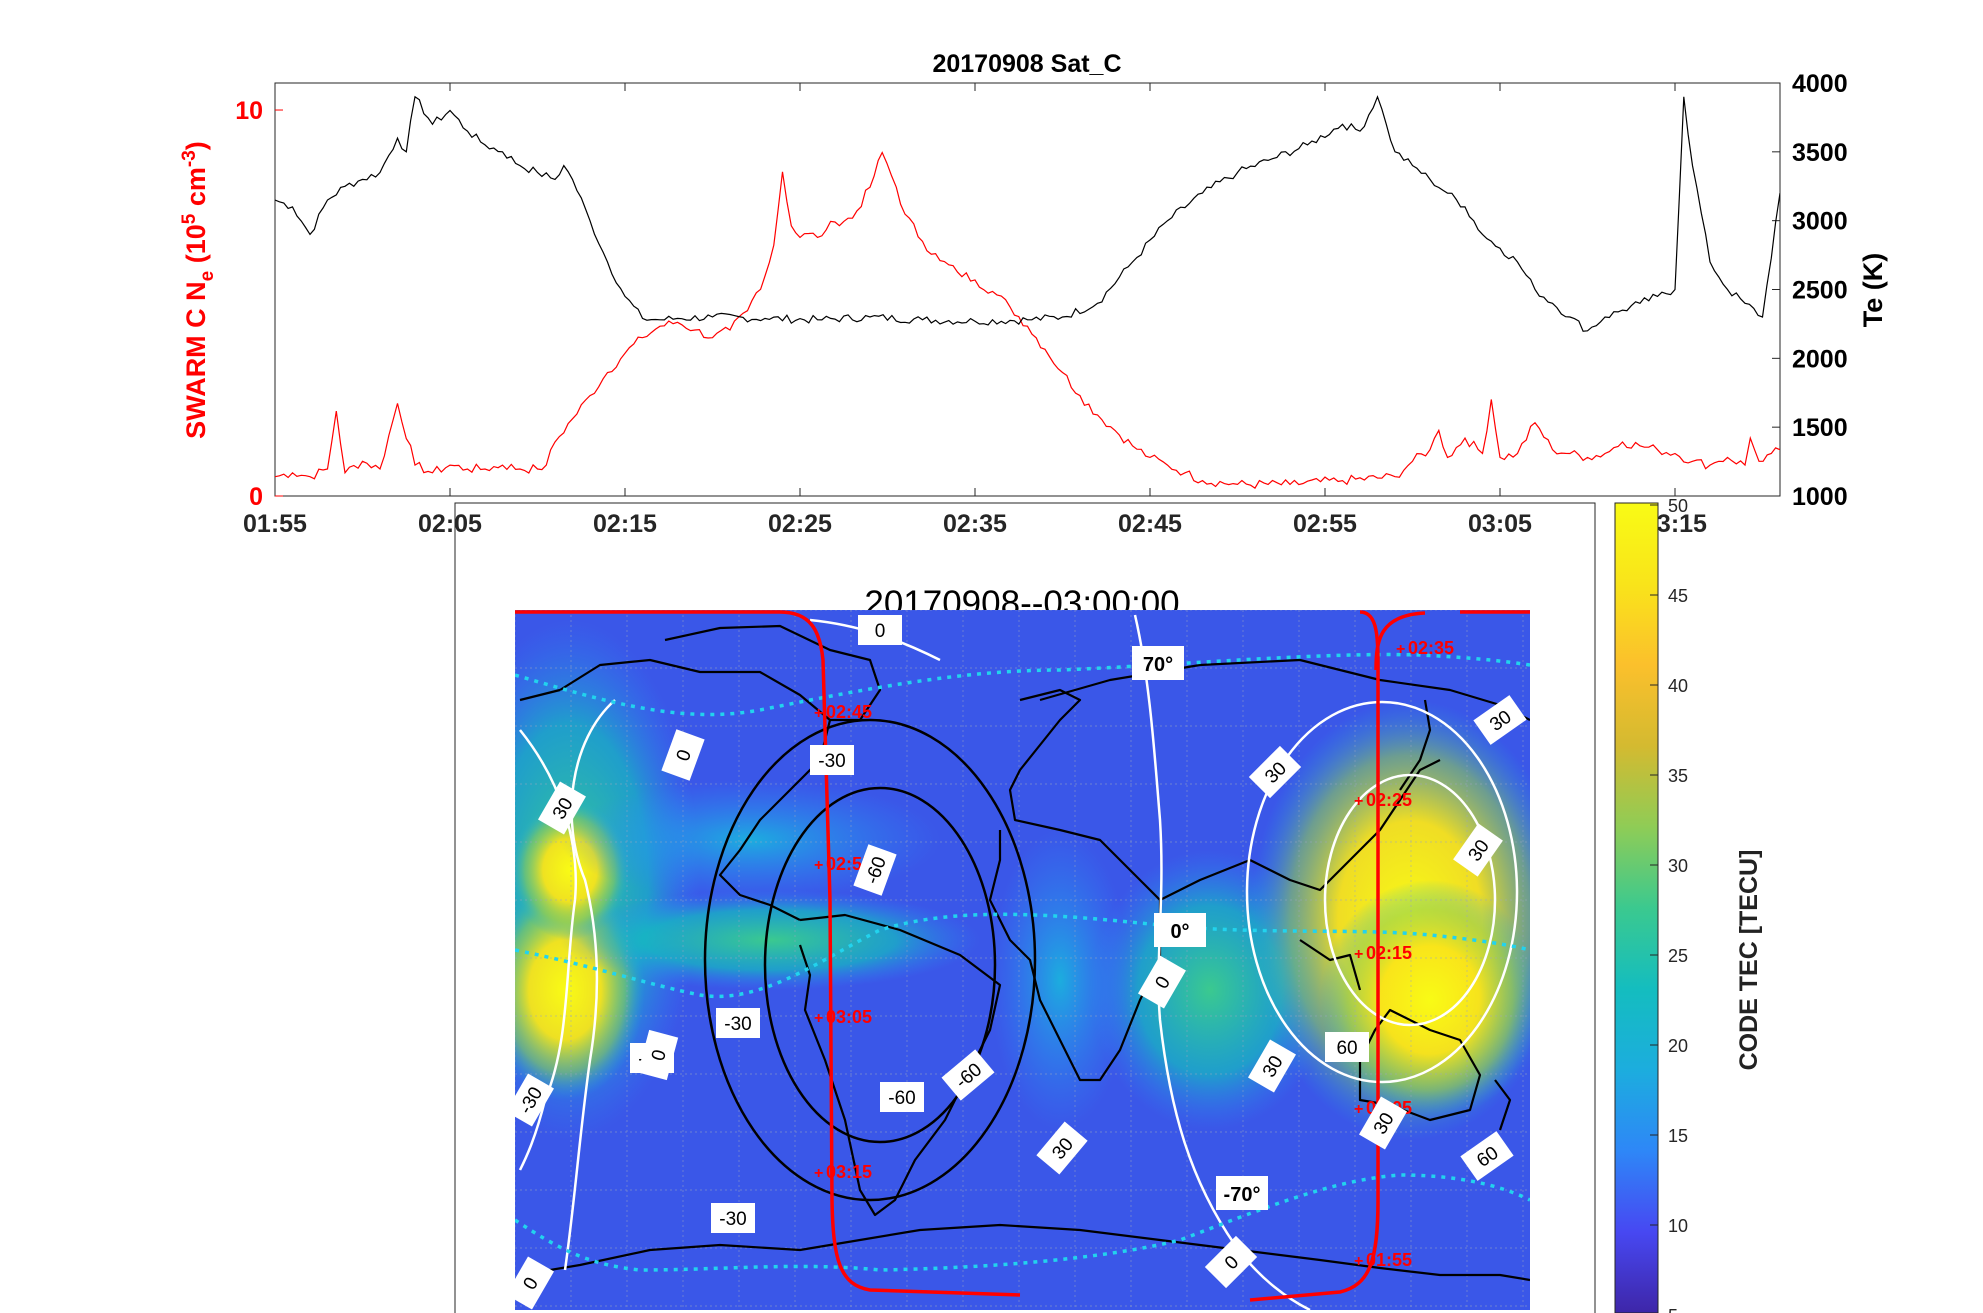 The width and height of the screenshot is (1983, 1313). What do you see at coordinates (1678, 1136) in the screenshot?
I see `colorbar-tick-label: 15` at bounding box center [1678, 1136].